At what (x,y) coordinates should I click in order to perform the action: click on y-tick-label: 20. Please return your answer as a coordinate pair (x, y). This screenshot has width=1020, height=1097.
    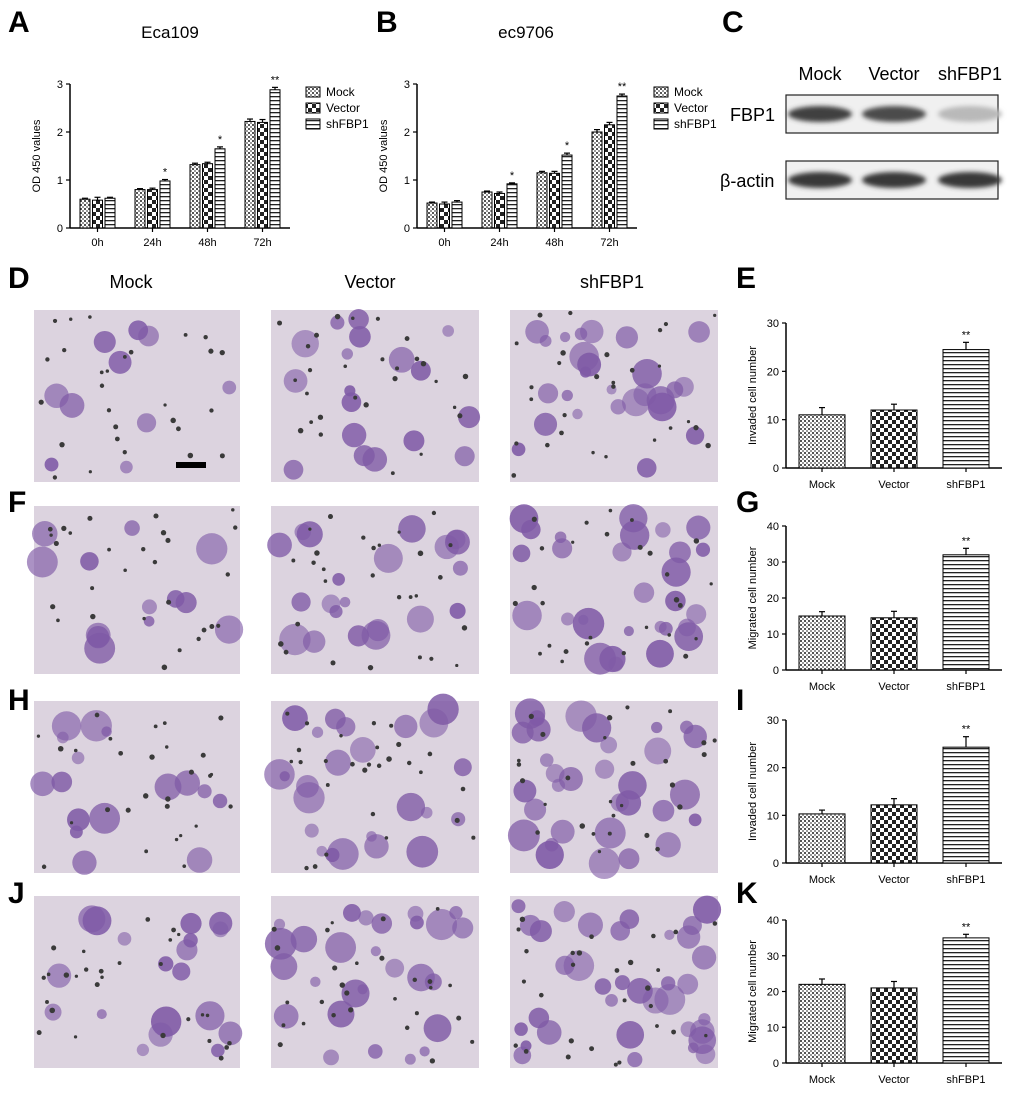
    Looking at the image, I should click on (773, 372).